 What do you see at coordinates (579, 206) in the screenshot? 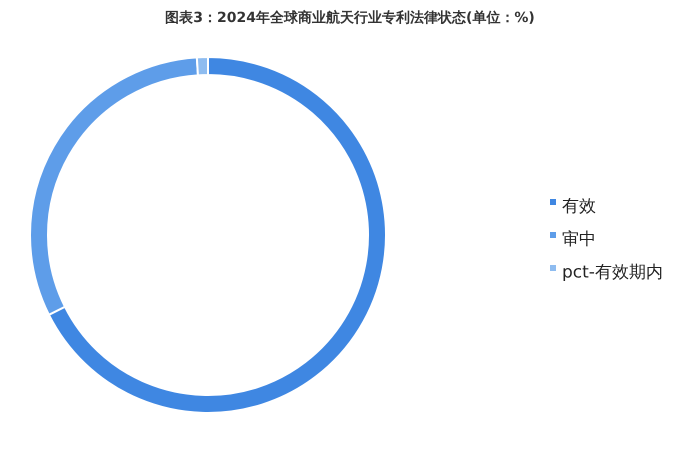
I see `legend-label: 有效` at bounding box center [579, 206].